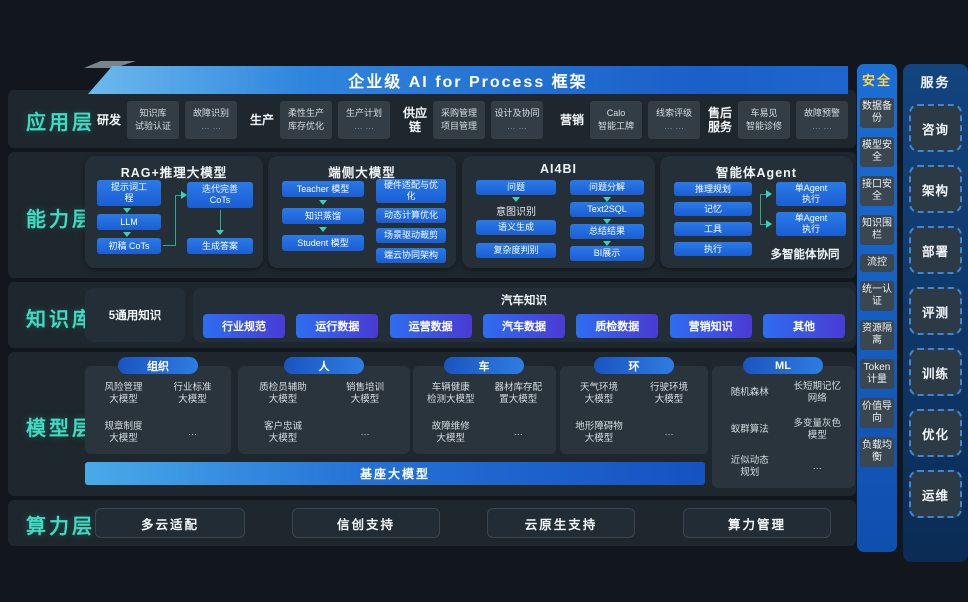  I want to click on flow-node-scene-pruning: 场景驱动裁剪, so click(411, 235).